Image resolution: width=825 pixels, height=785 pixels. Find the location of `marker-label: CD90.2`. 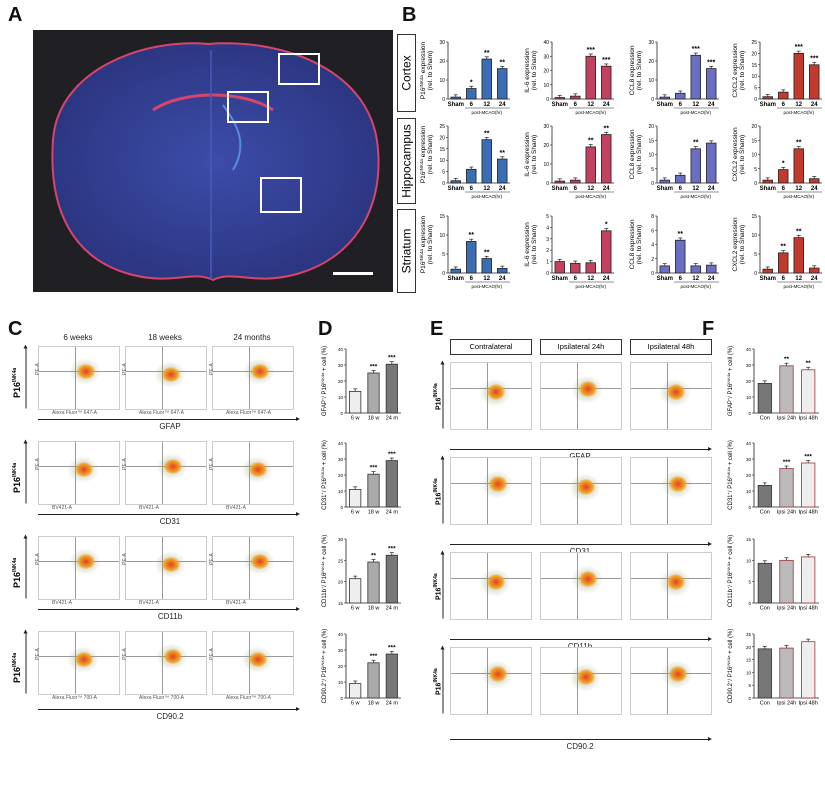

marker-label: CD90.2 is located at coordinates (170, 716).